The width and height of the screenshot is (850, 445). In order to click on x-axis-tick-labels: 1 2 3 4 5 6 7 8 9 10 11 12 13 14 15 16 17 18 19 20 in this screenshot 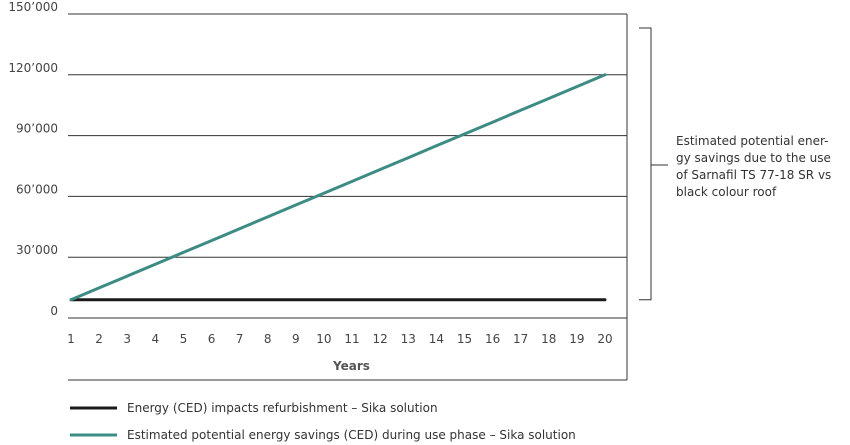, I will do `click(339, 339)`.